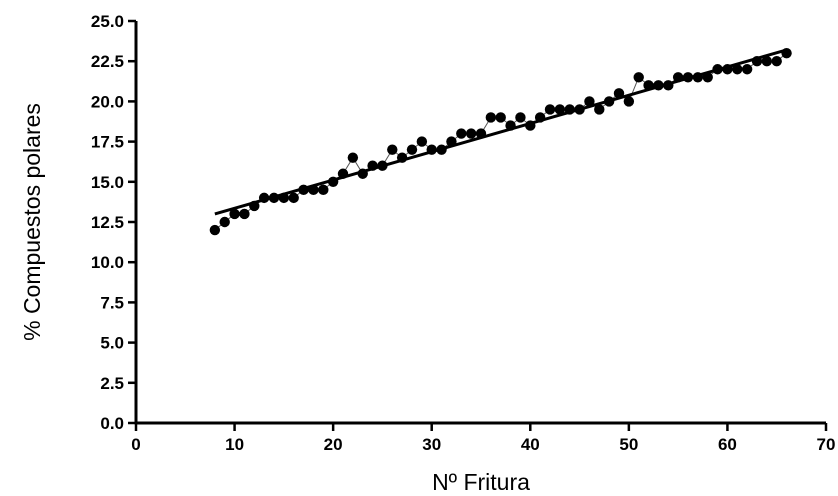 The width and height of the screenshot is (838, 496). What do you see at coordinates (234, 444) in the screenshot?
I see `x-tick-label: 10` at bounding box center [234, 444].